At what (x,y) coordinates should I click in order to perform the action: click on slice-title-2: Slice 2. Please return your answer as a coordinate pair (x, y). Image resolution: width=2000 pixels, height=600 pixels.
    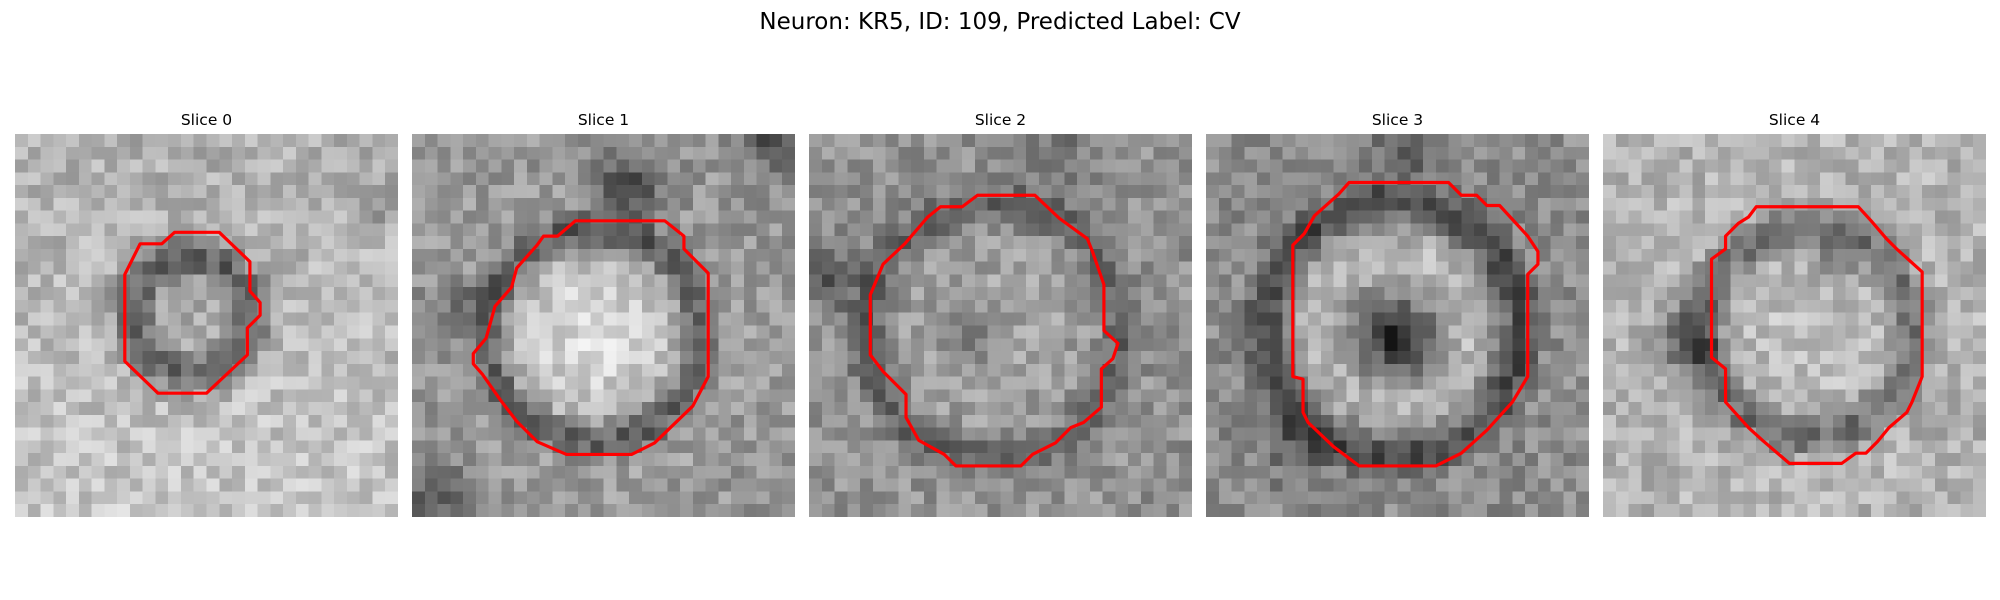
    Looking at the image, I should click on (1000, 120).